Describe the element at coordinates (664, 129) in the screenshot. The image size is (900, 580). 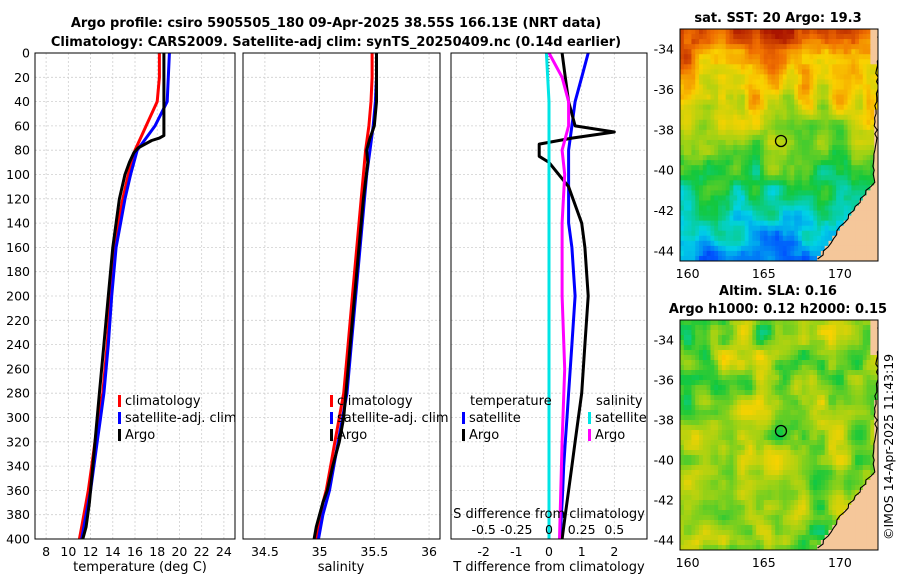
I see `sst-y-tick-label: -38` at that location.